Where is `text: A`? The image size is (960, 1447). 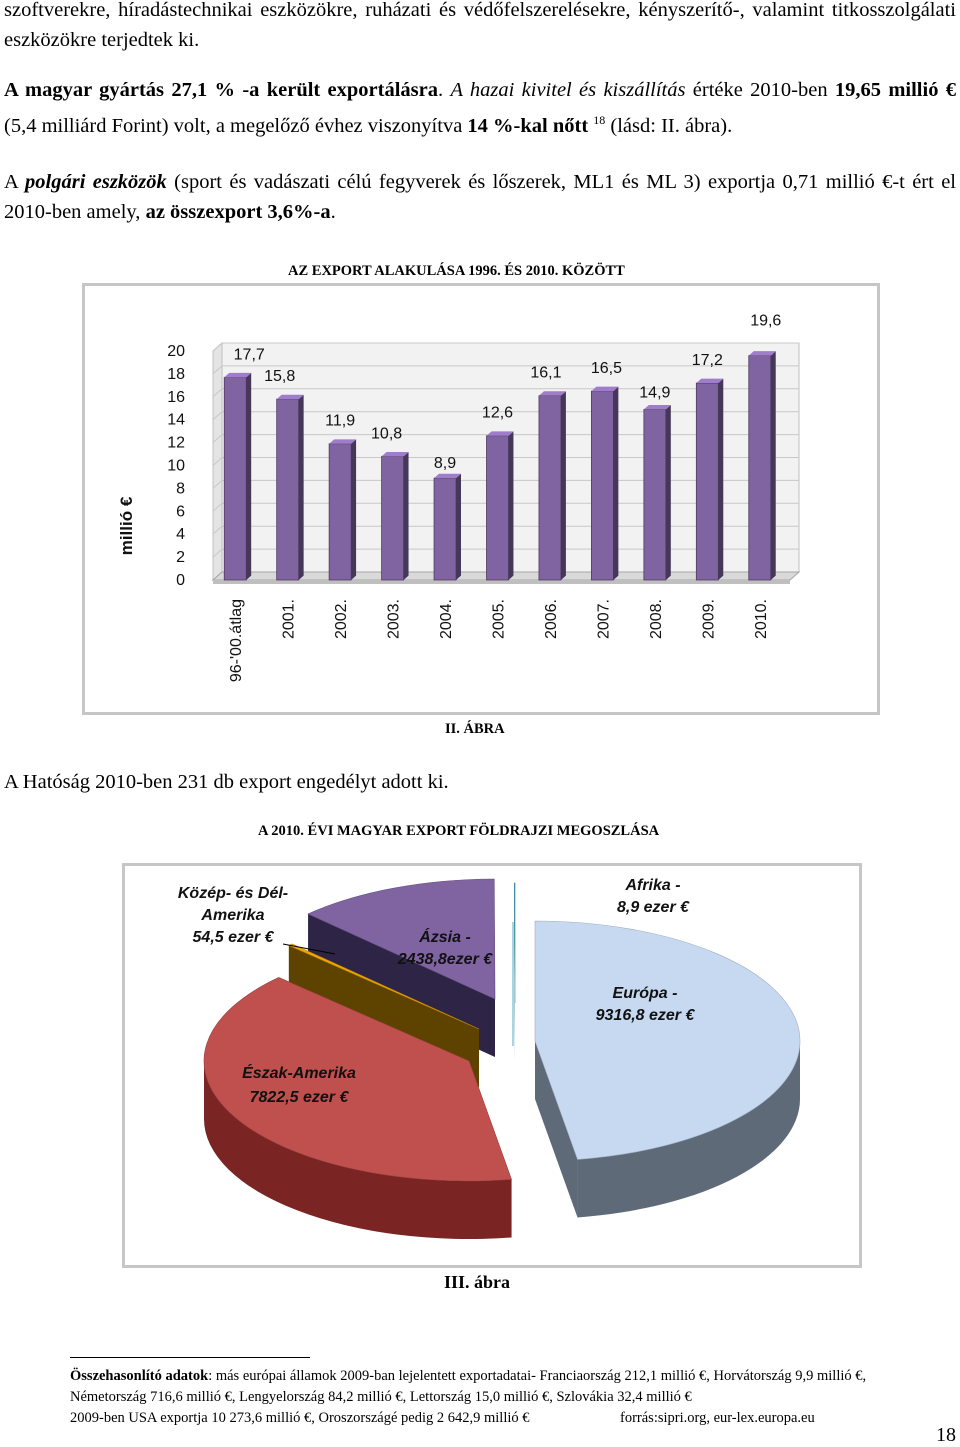 text: A is located at coordinates (15, 182).